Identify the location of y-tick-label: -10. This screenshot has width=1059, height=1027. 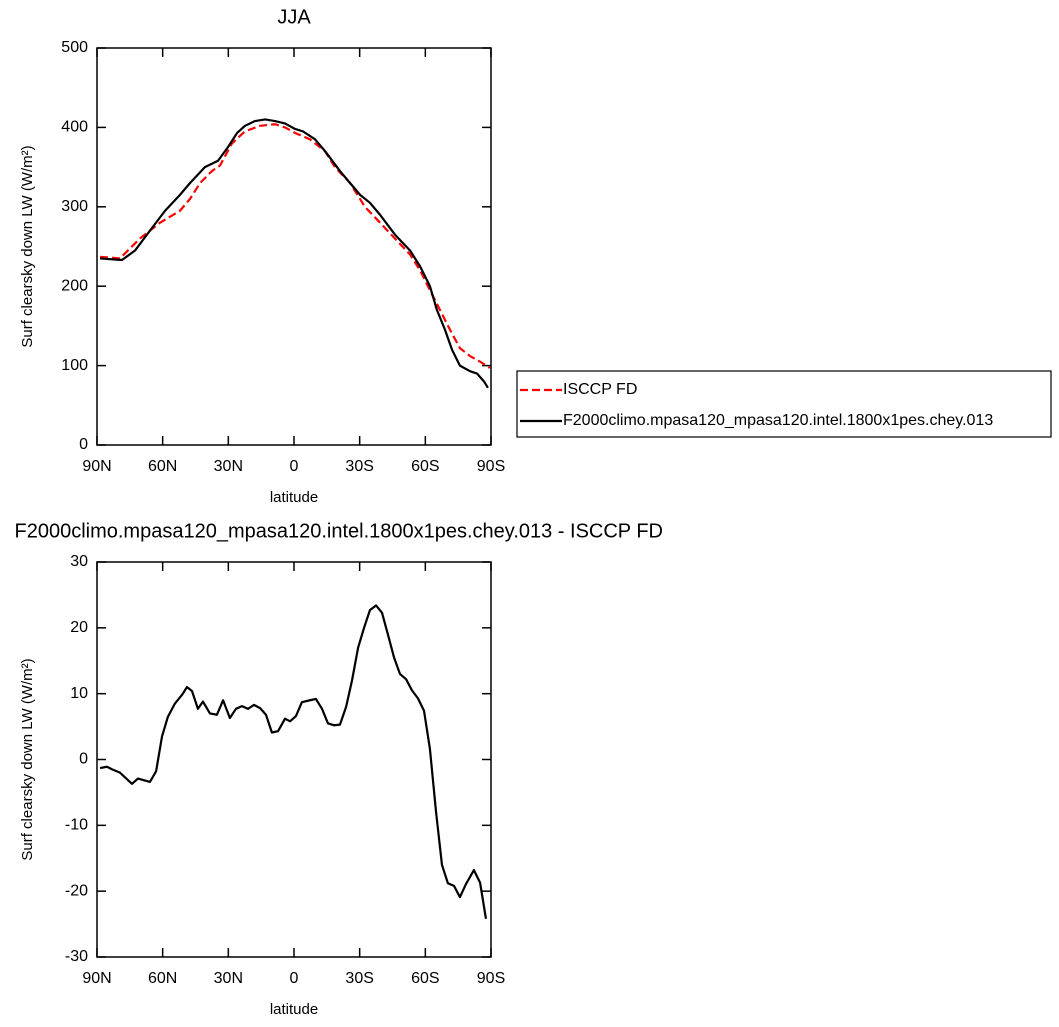
(76, 825).